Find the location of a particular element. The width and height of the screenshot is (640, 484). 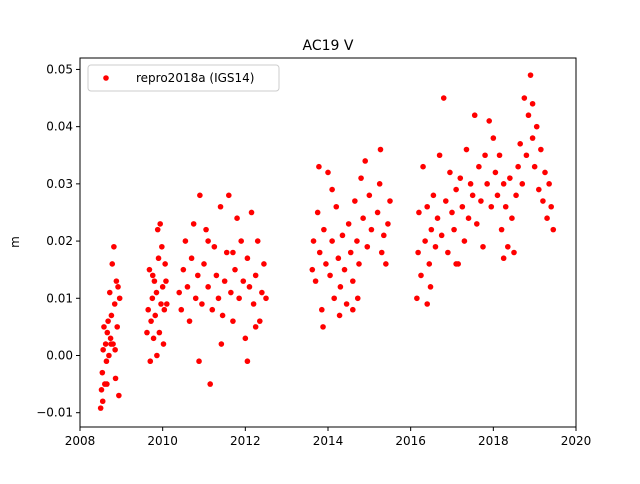

y-tick-label: 0.03 is located at coordinates (59, 184).